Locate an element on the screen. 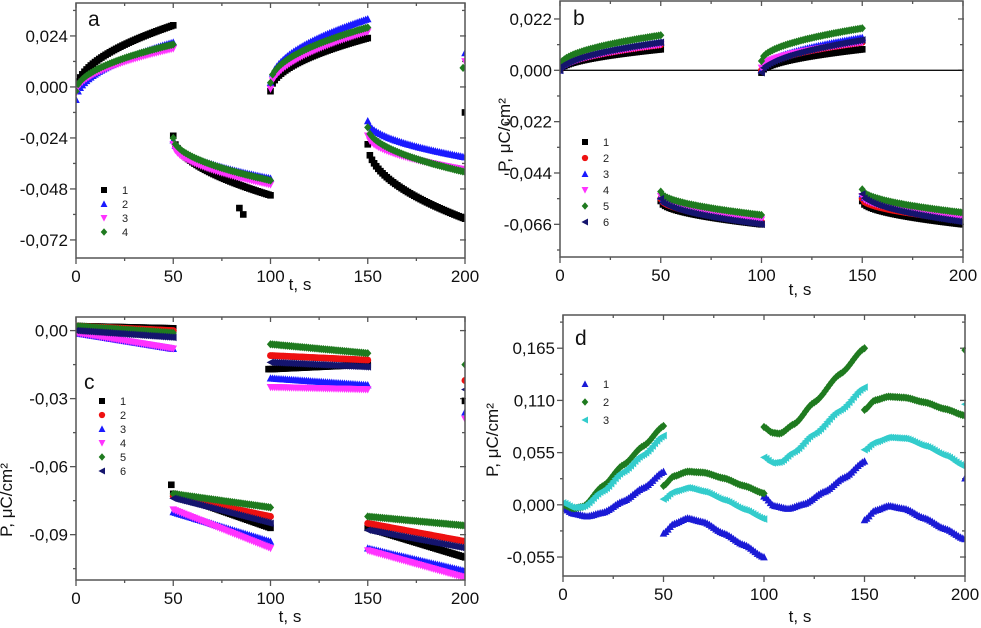 The width and height of the screenshot is (981, 628). y-tick-label: -0,024 is located at coordinates (44, 138).